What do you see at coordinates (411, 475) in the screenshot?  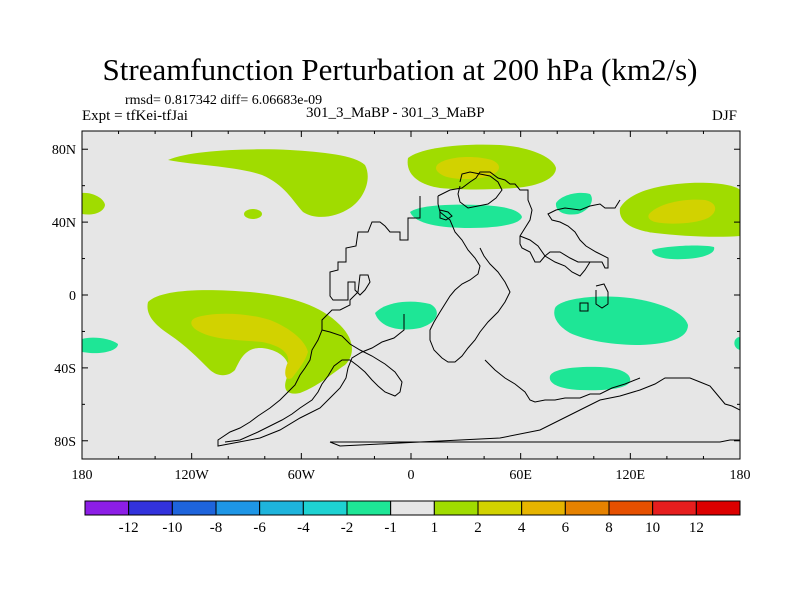 I see `x-tick-label: 0` at bounding box center [411, 475].